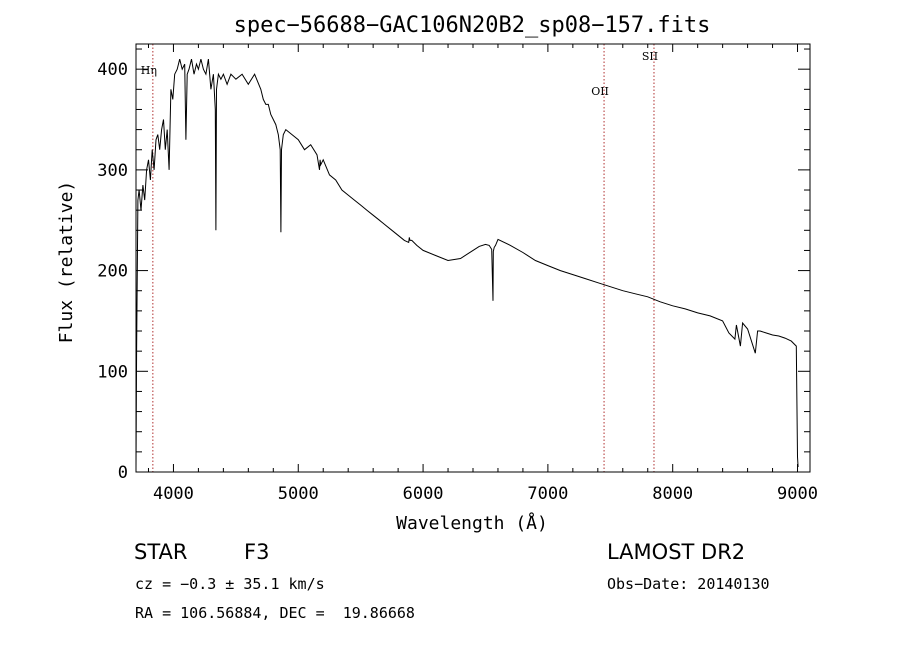 This screenshot has width=900, height=649. What do you see at coordinates (112, 70) in the screenshot?
I see `y-tick-label: 400` at bounding box center [112, 70].